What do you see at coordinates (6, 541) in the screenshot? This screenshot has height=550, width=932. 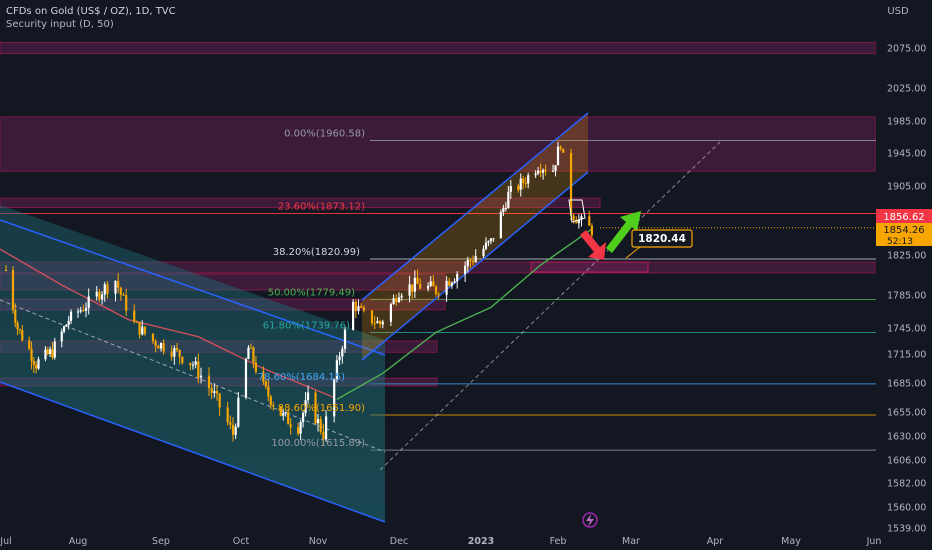 I see `time-tick: Jul` at bounding box center [6, 541].